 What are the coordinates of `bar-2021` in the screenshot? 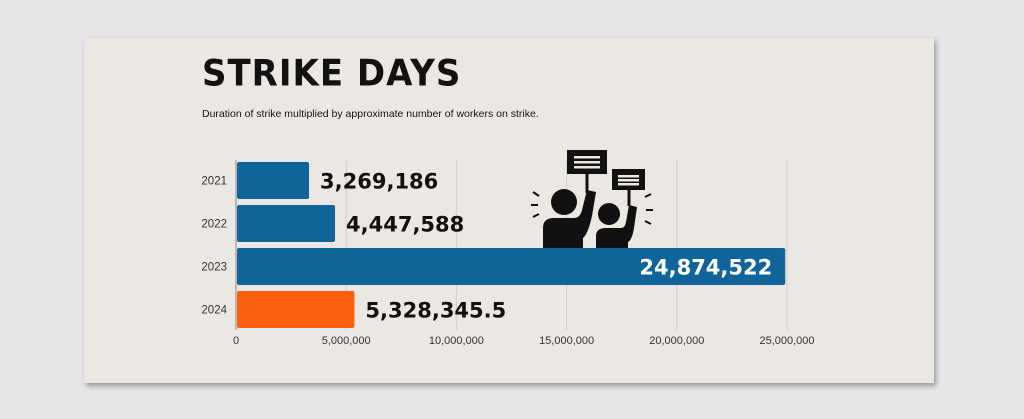 It's located at (273, 180).